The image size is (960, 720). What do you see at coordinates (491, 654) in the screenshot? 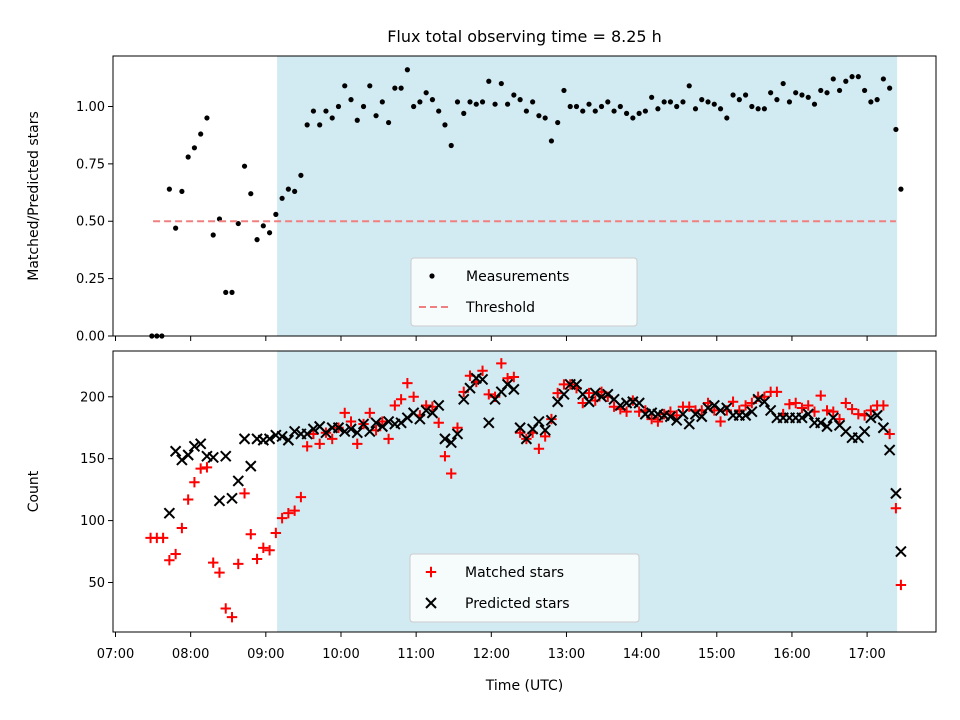
I see `x-tick-label: 12:00` at bounding box center [491, 654].